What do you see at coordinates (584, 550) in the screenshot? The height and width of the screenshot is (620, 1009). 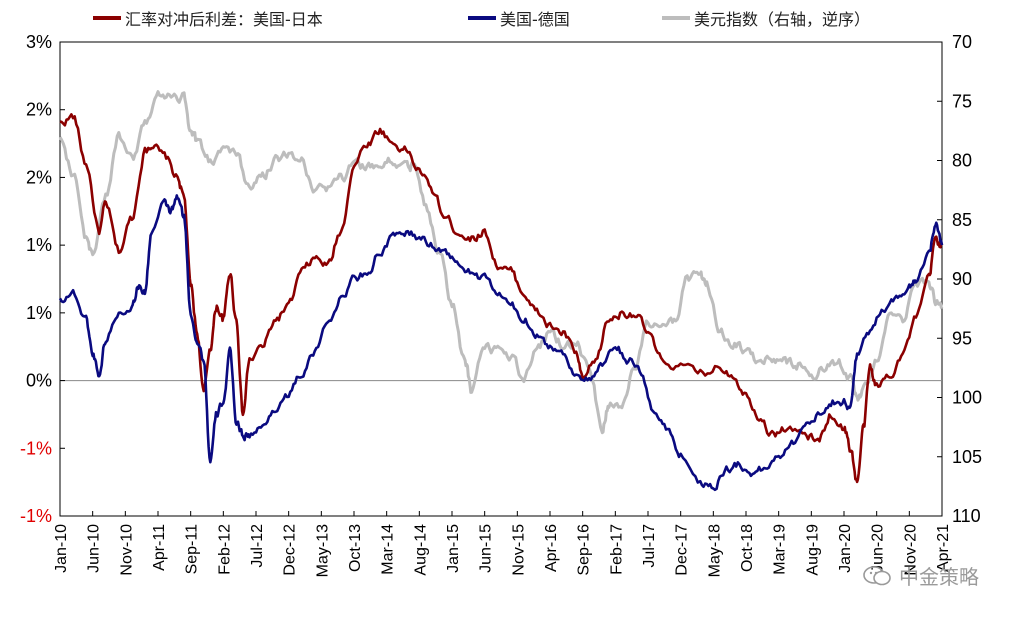 I see `x-tick-label: Sep-16` at bounding box center [584, 550].